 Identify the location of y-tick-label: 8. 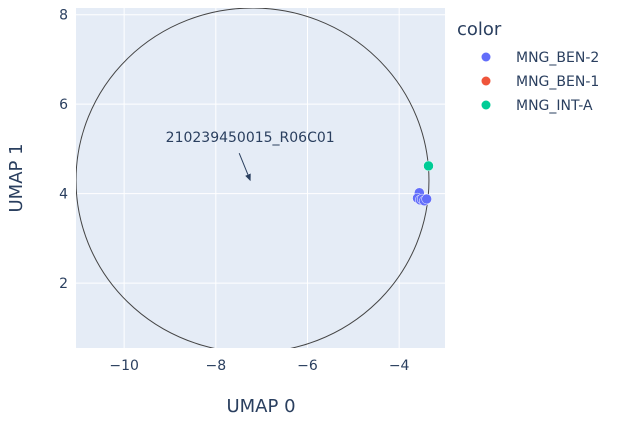
(63, 16).